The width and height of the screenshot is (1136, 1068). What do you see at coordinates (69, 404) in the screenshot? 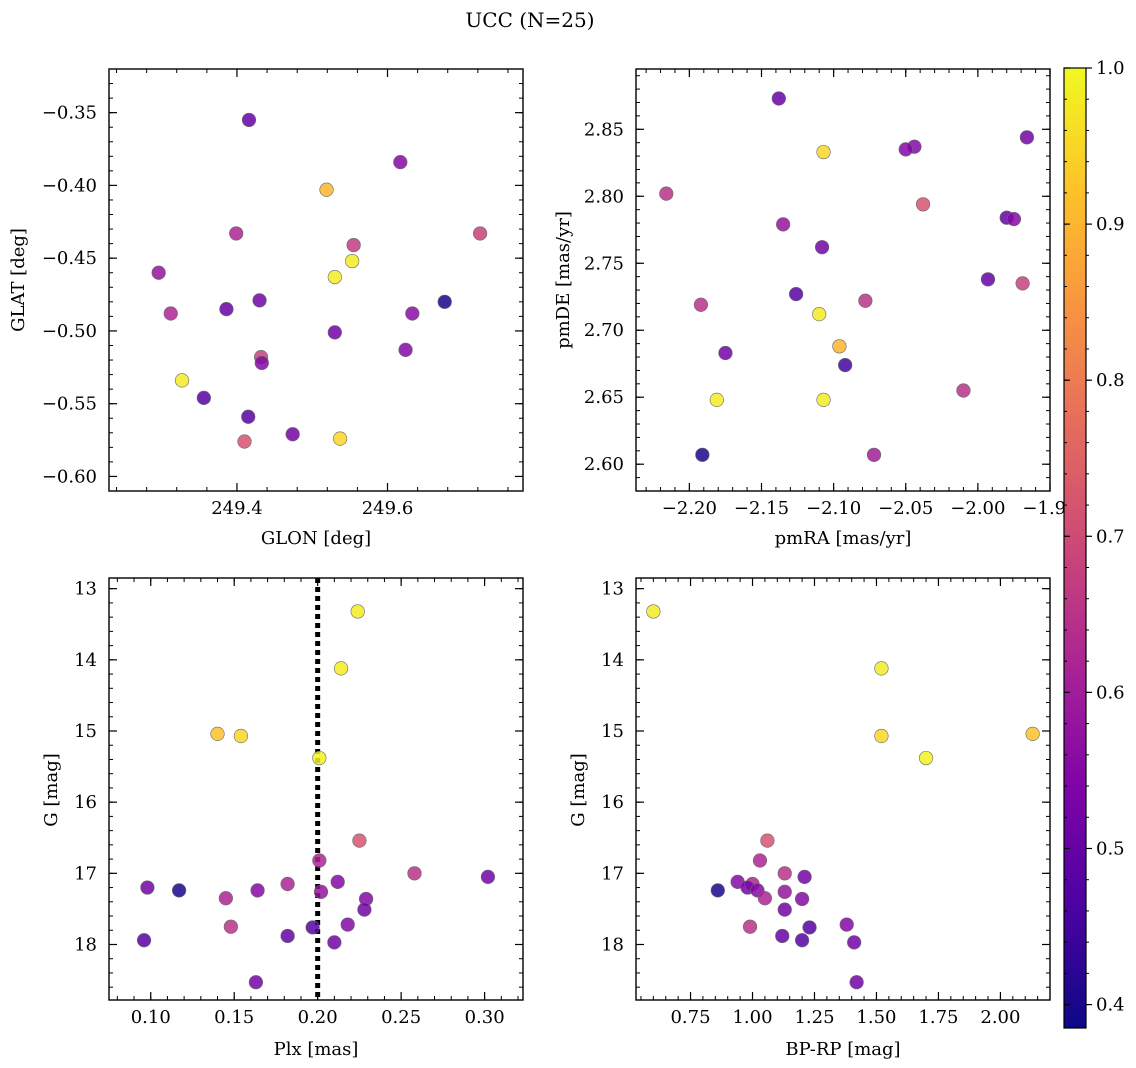
I see `y-tick-label: −0.55` at bounding box center [69, 404].